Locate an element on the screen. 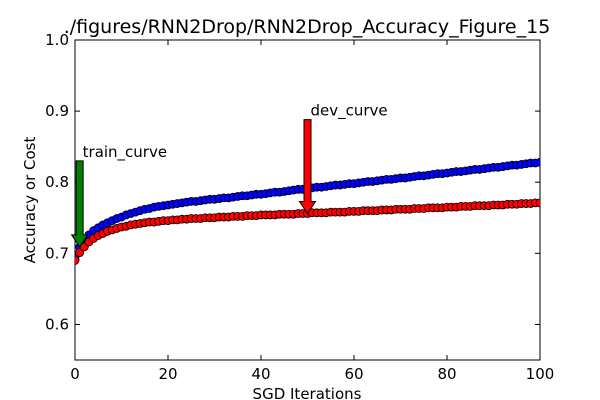 Image resolution: width=600 pixels, height=400 pixels. x-tick-label: 40 is located at coordinates (260, 374).